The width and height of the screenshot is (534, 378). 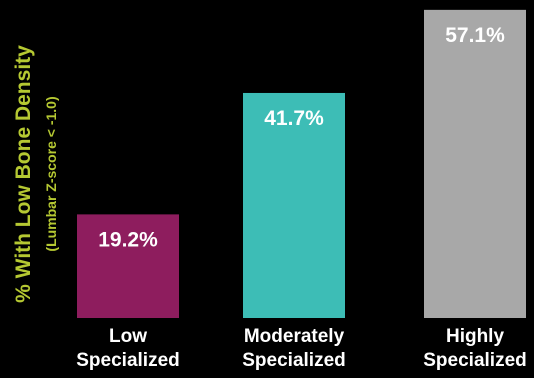 What do you see at coordinates (128, 360) in the screenshot?
I see `category-label-1-line-2: Specialized` at bounding box center [128, 360].